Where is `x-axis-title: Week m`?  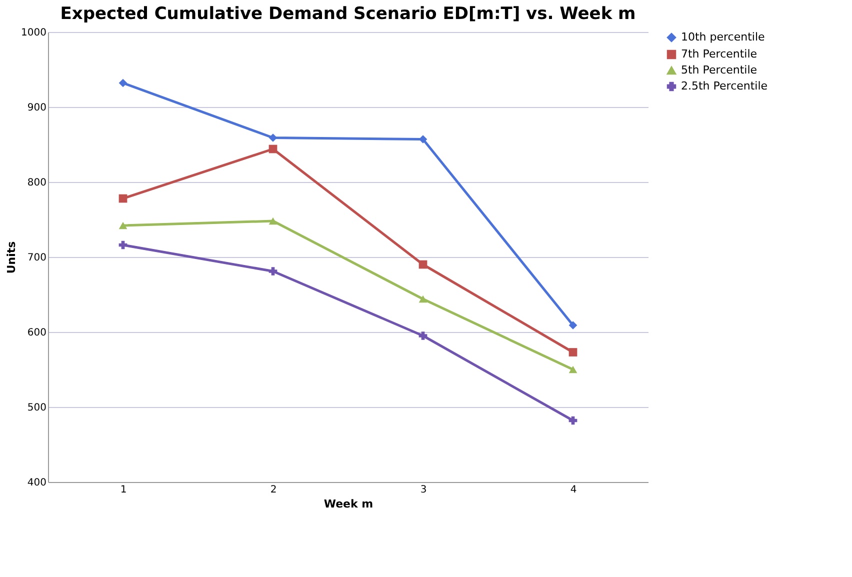
x-axis-title: Week m is located at coordinates (349, 504).